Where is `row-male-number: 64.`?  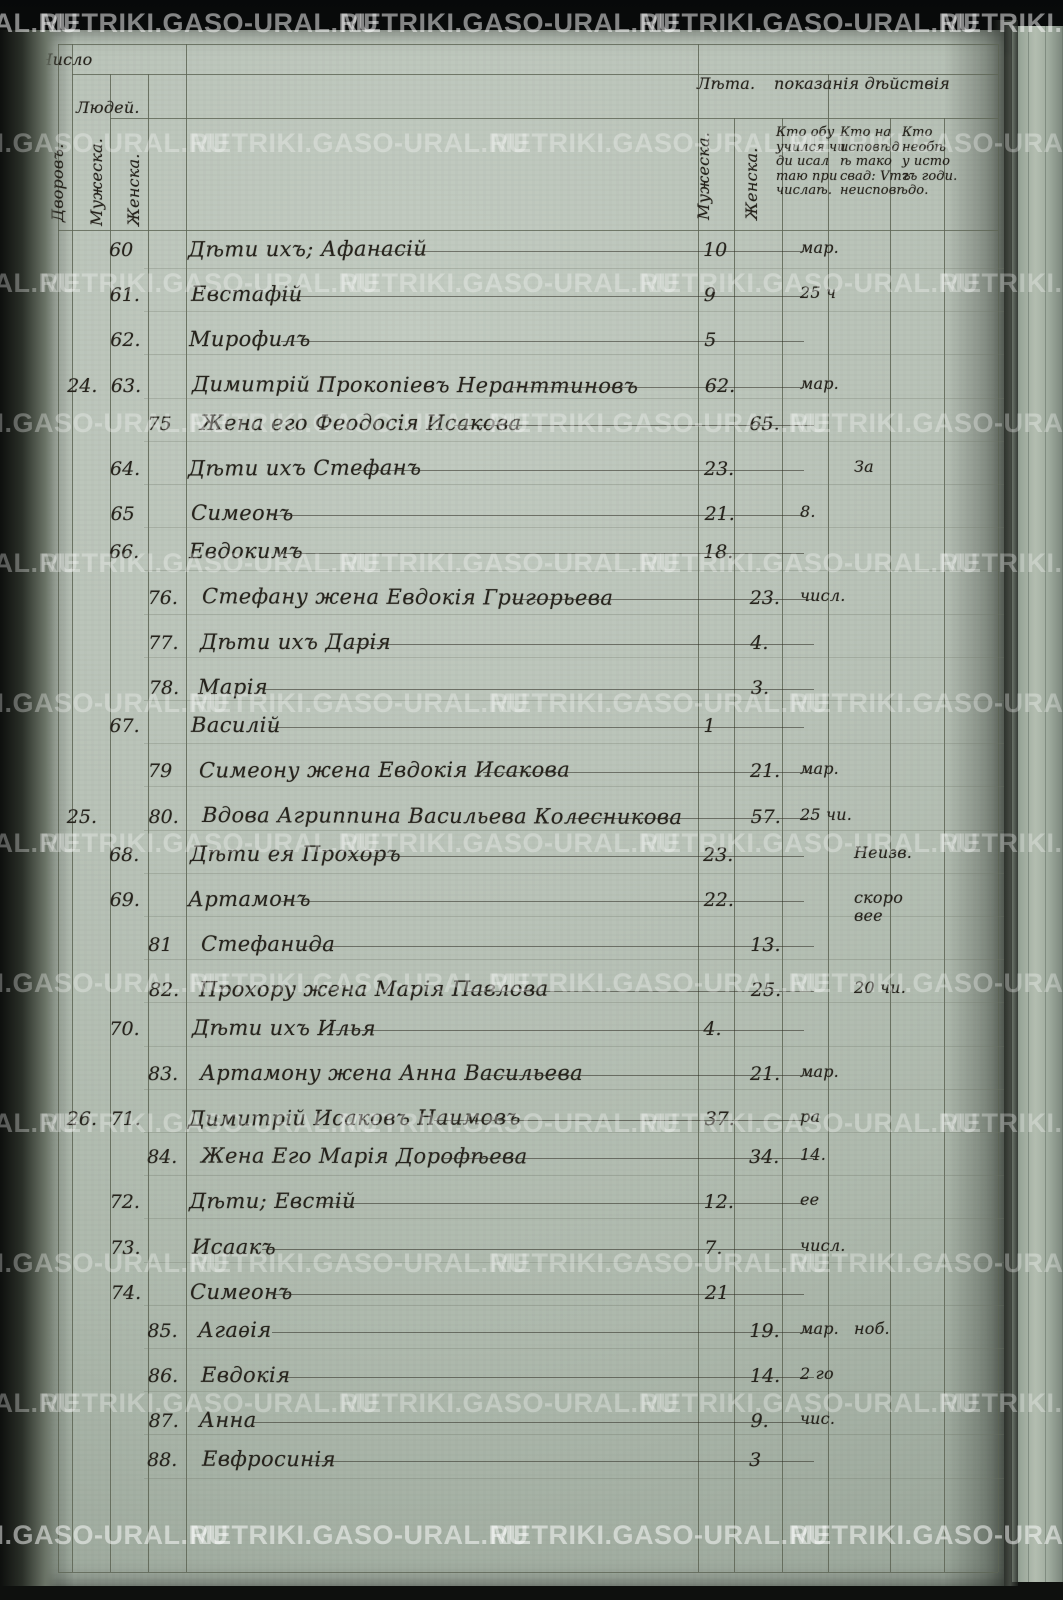
row-male-number: 64. is located at coordinates (125, 469).